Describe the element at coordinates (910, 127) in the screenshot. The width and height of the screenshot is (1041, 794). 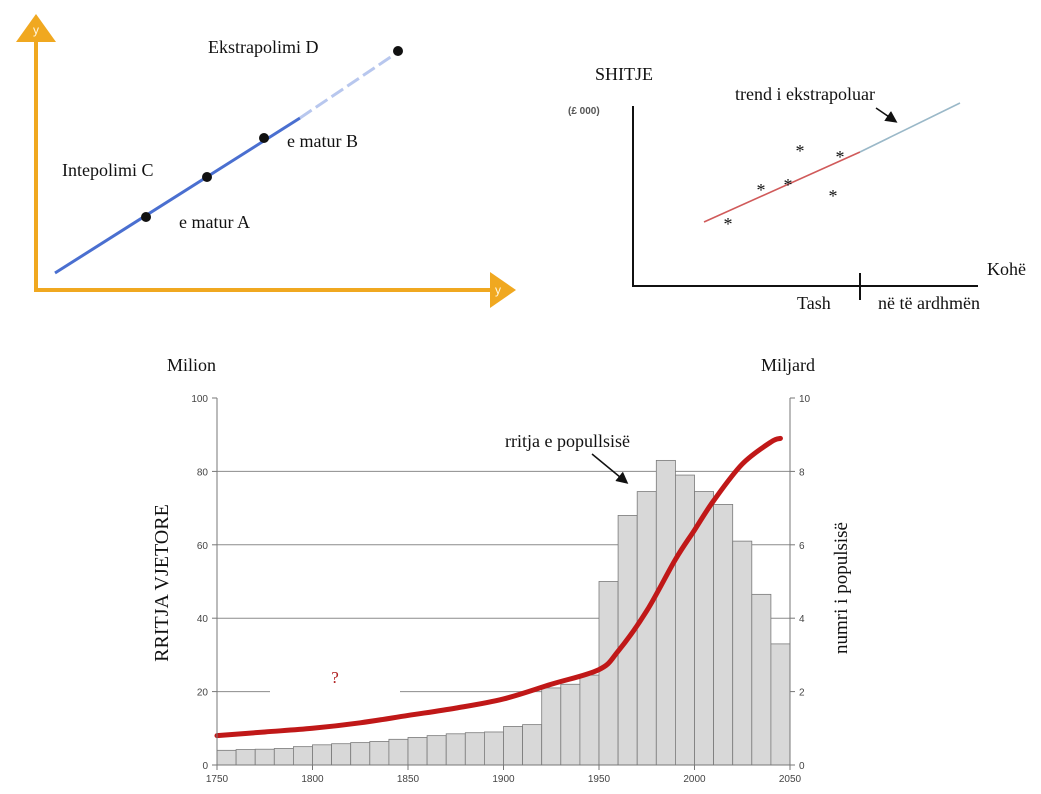
I see `trend-line-extrapolated` at that location.